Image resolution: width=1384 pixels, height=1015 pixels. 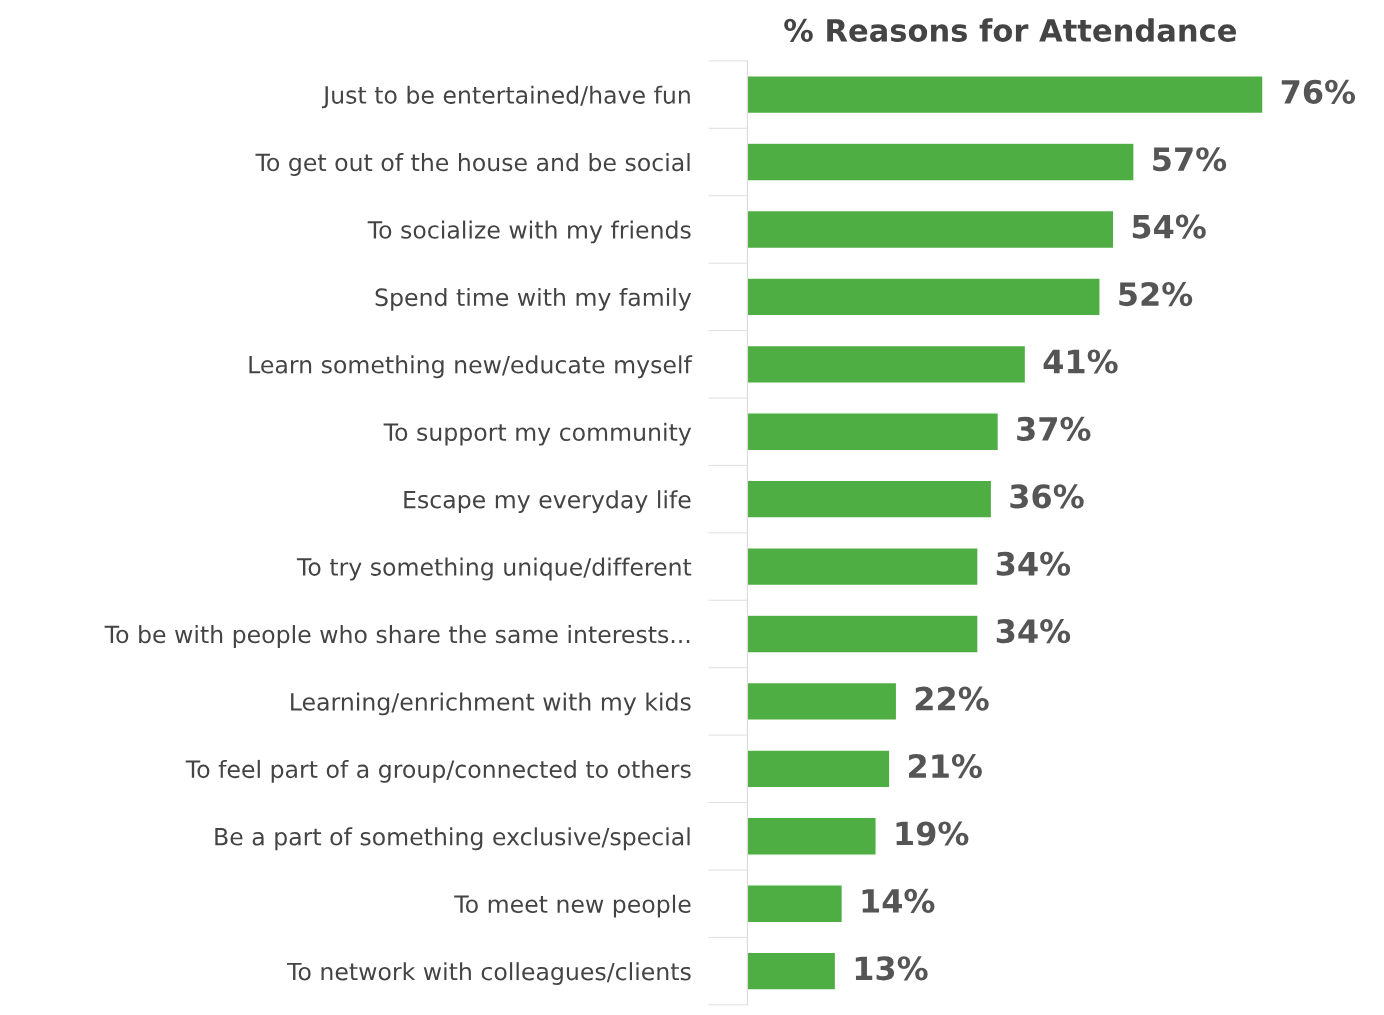 What do you see at coordinates (891, 968) in the screenshot?
I see `data-label: 13%` at bounding box center [891, 968].